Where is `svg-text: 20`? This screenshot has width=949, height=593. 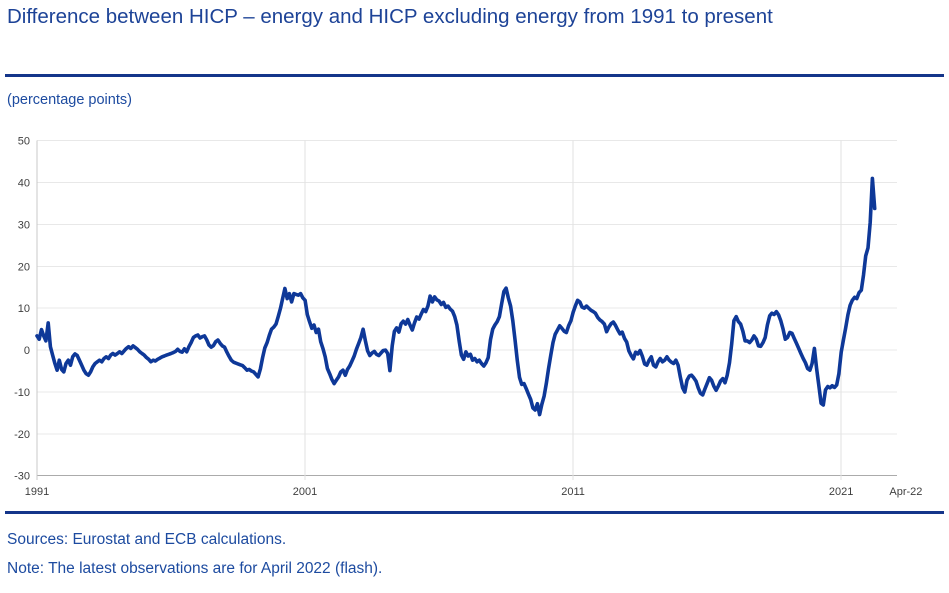
svg-text: 20 is located at coordinates (24, 267).